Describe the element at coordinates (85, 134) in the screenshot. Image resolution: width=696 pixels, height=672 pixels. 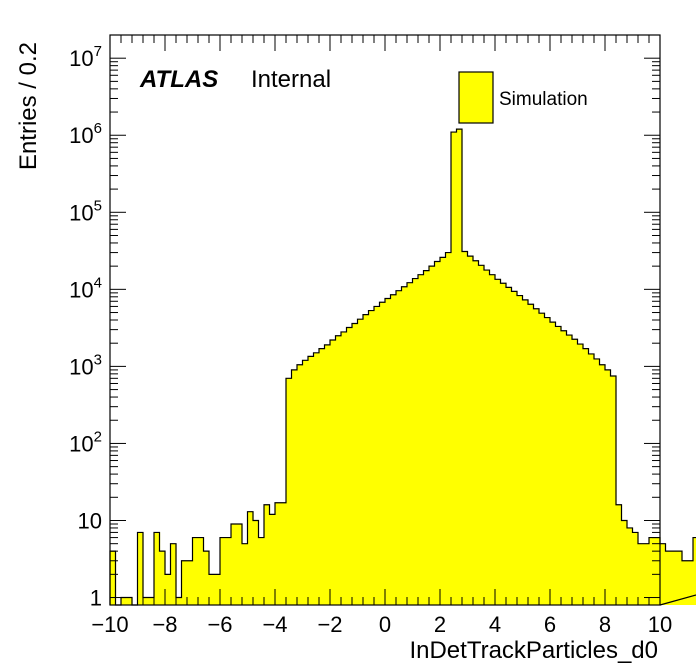
I see `y-tick-label: 10⁶` at that location.